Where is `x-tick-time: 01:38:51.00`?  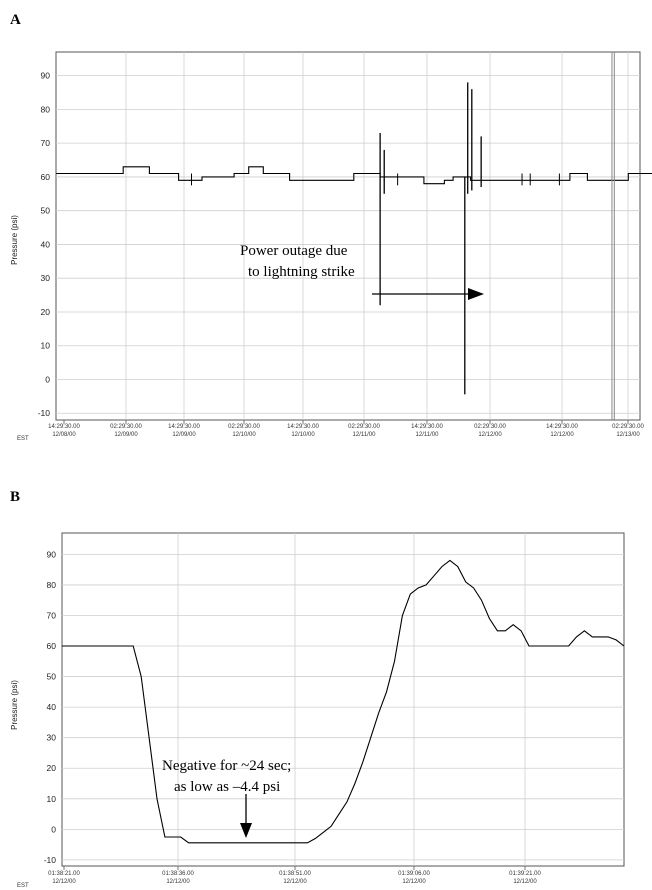
x-tick-time: 01:38:51.00 is located at coordinates (295, 874).